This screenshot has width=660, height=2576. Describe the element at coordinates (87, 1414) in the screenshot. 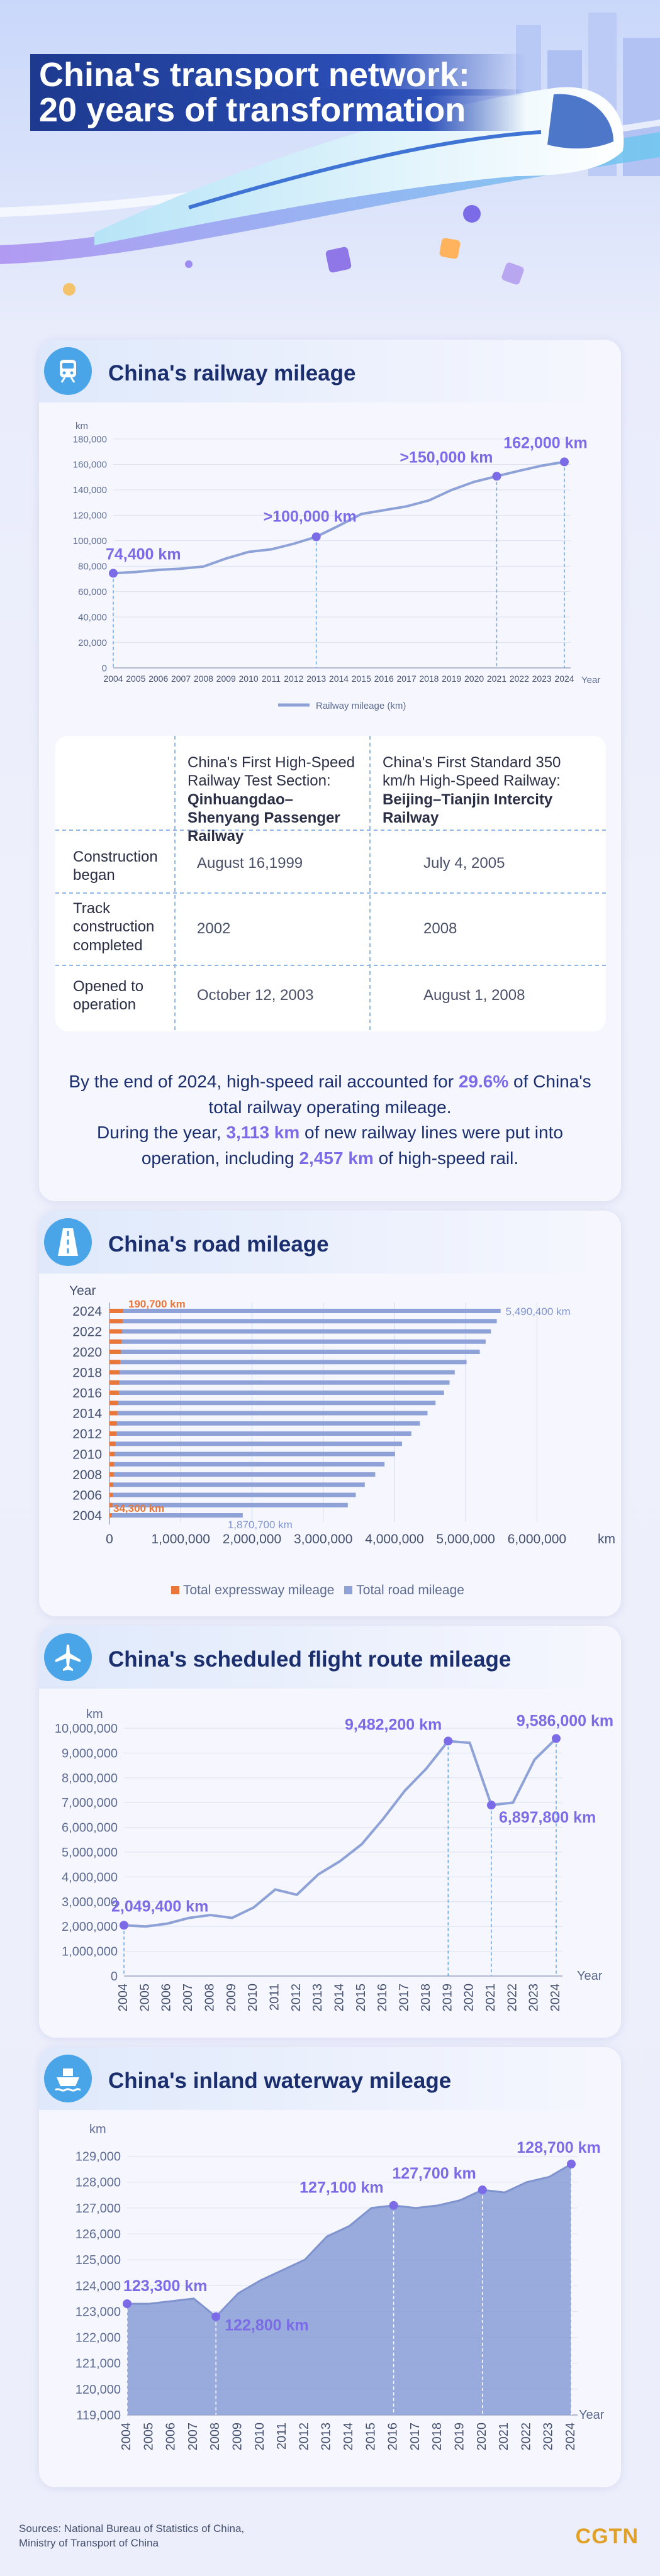

I see `y-tick-label: 2014` at that location.